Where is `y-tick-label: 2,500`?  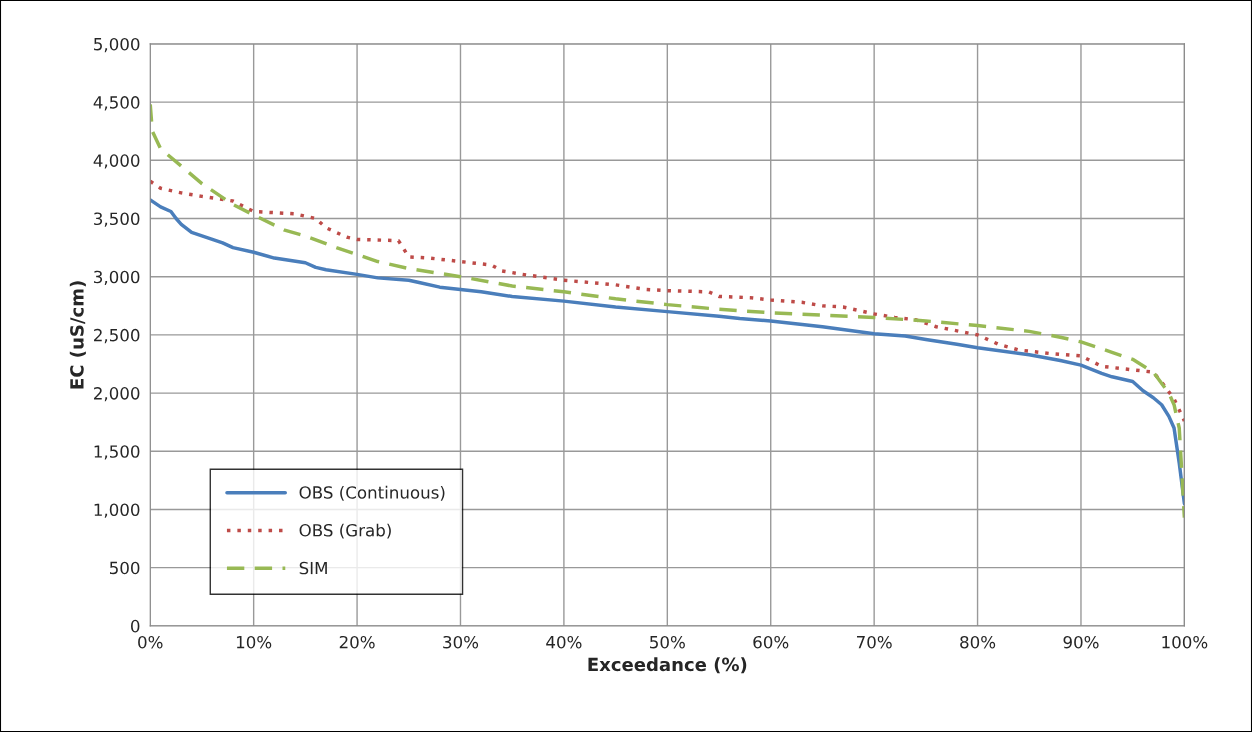
y-tick-label: 2,500 is located at coordinates (117, 336).